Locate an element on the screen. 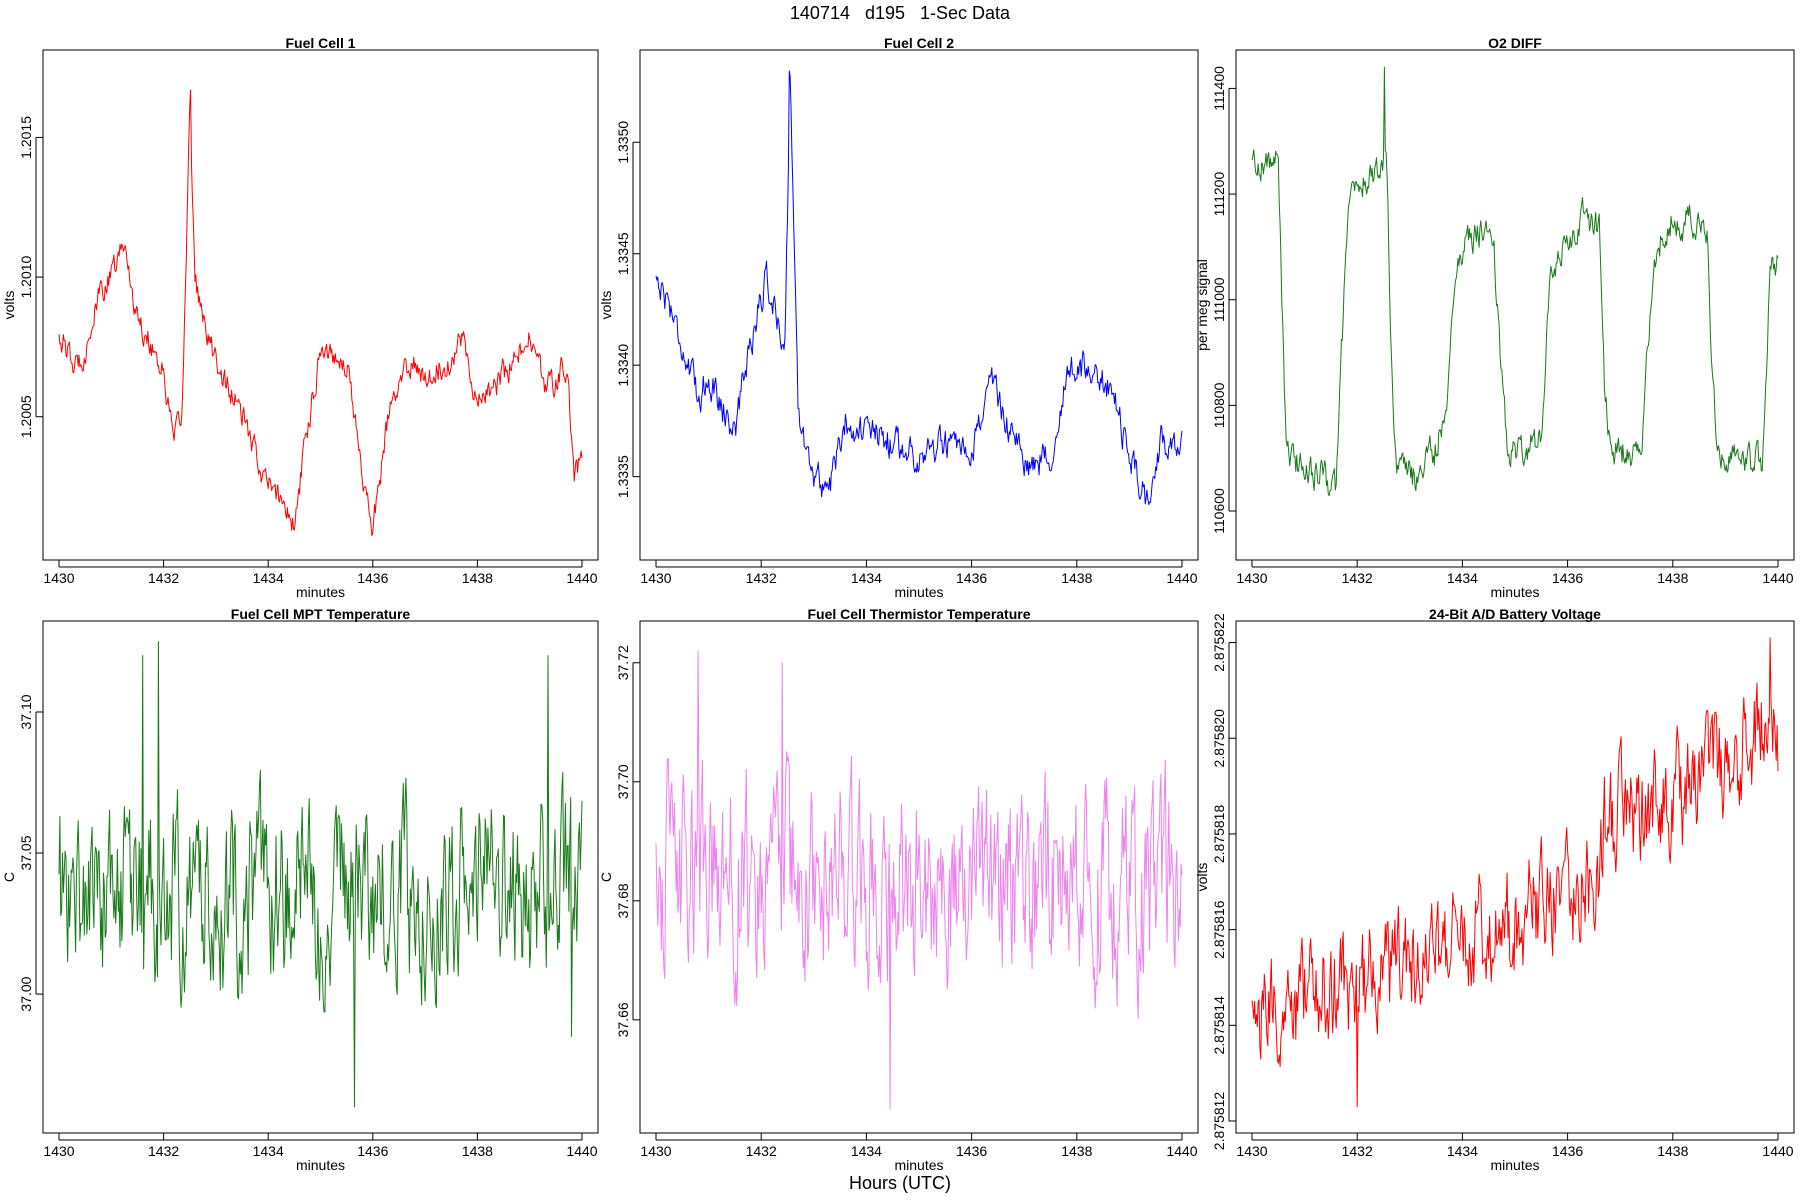 This screenshot has height=1200, width=1800. y-tick-label: 37.10 is located at coordinates (26, 711).